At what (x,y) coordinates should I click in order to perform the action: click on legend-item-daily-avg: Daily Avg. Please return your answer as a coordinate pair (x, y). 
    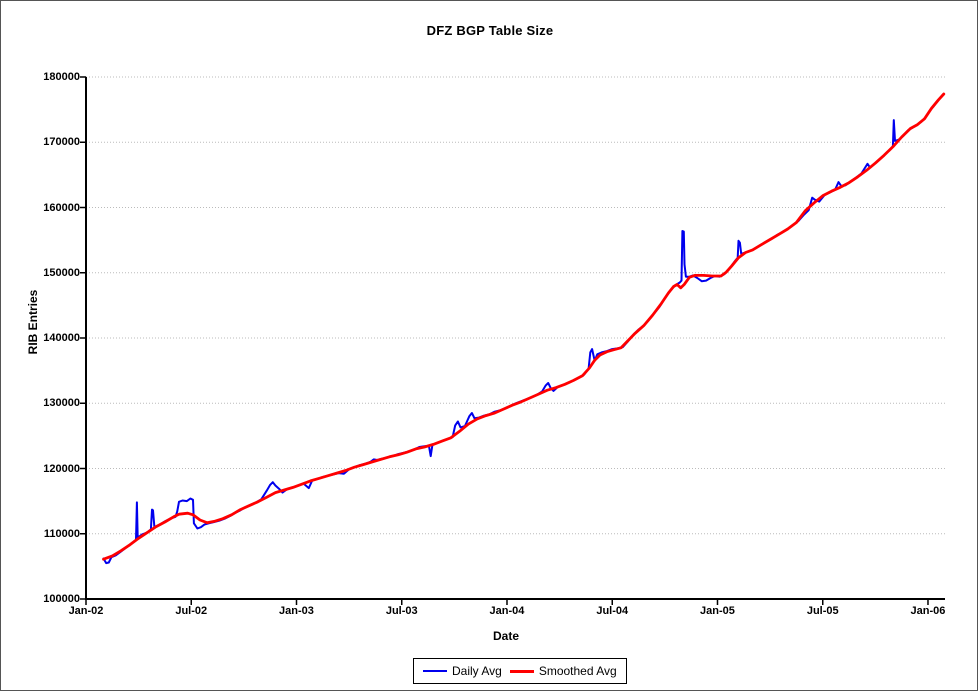
    Looking at the image, I should click on (462, 671).